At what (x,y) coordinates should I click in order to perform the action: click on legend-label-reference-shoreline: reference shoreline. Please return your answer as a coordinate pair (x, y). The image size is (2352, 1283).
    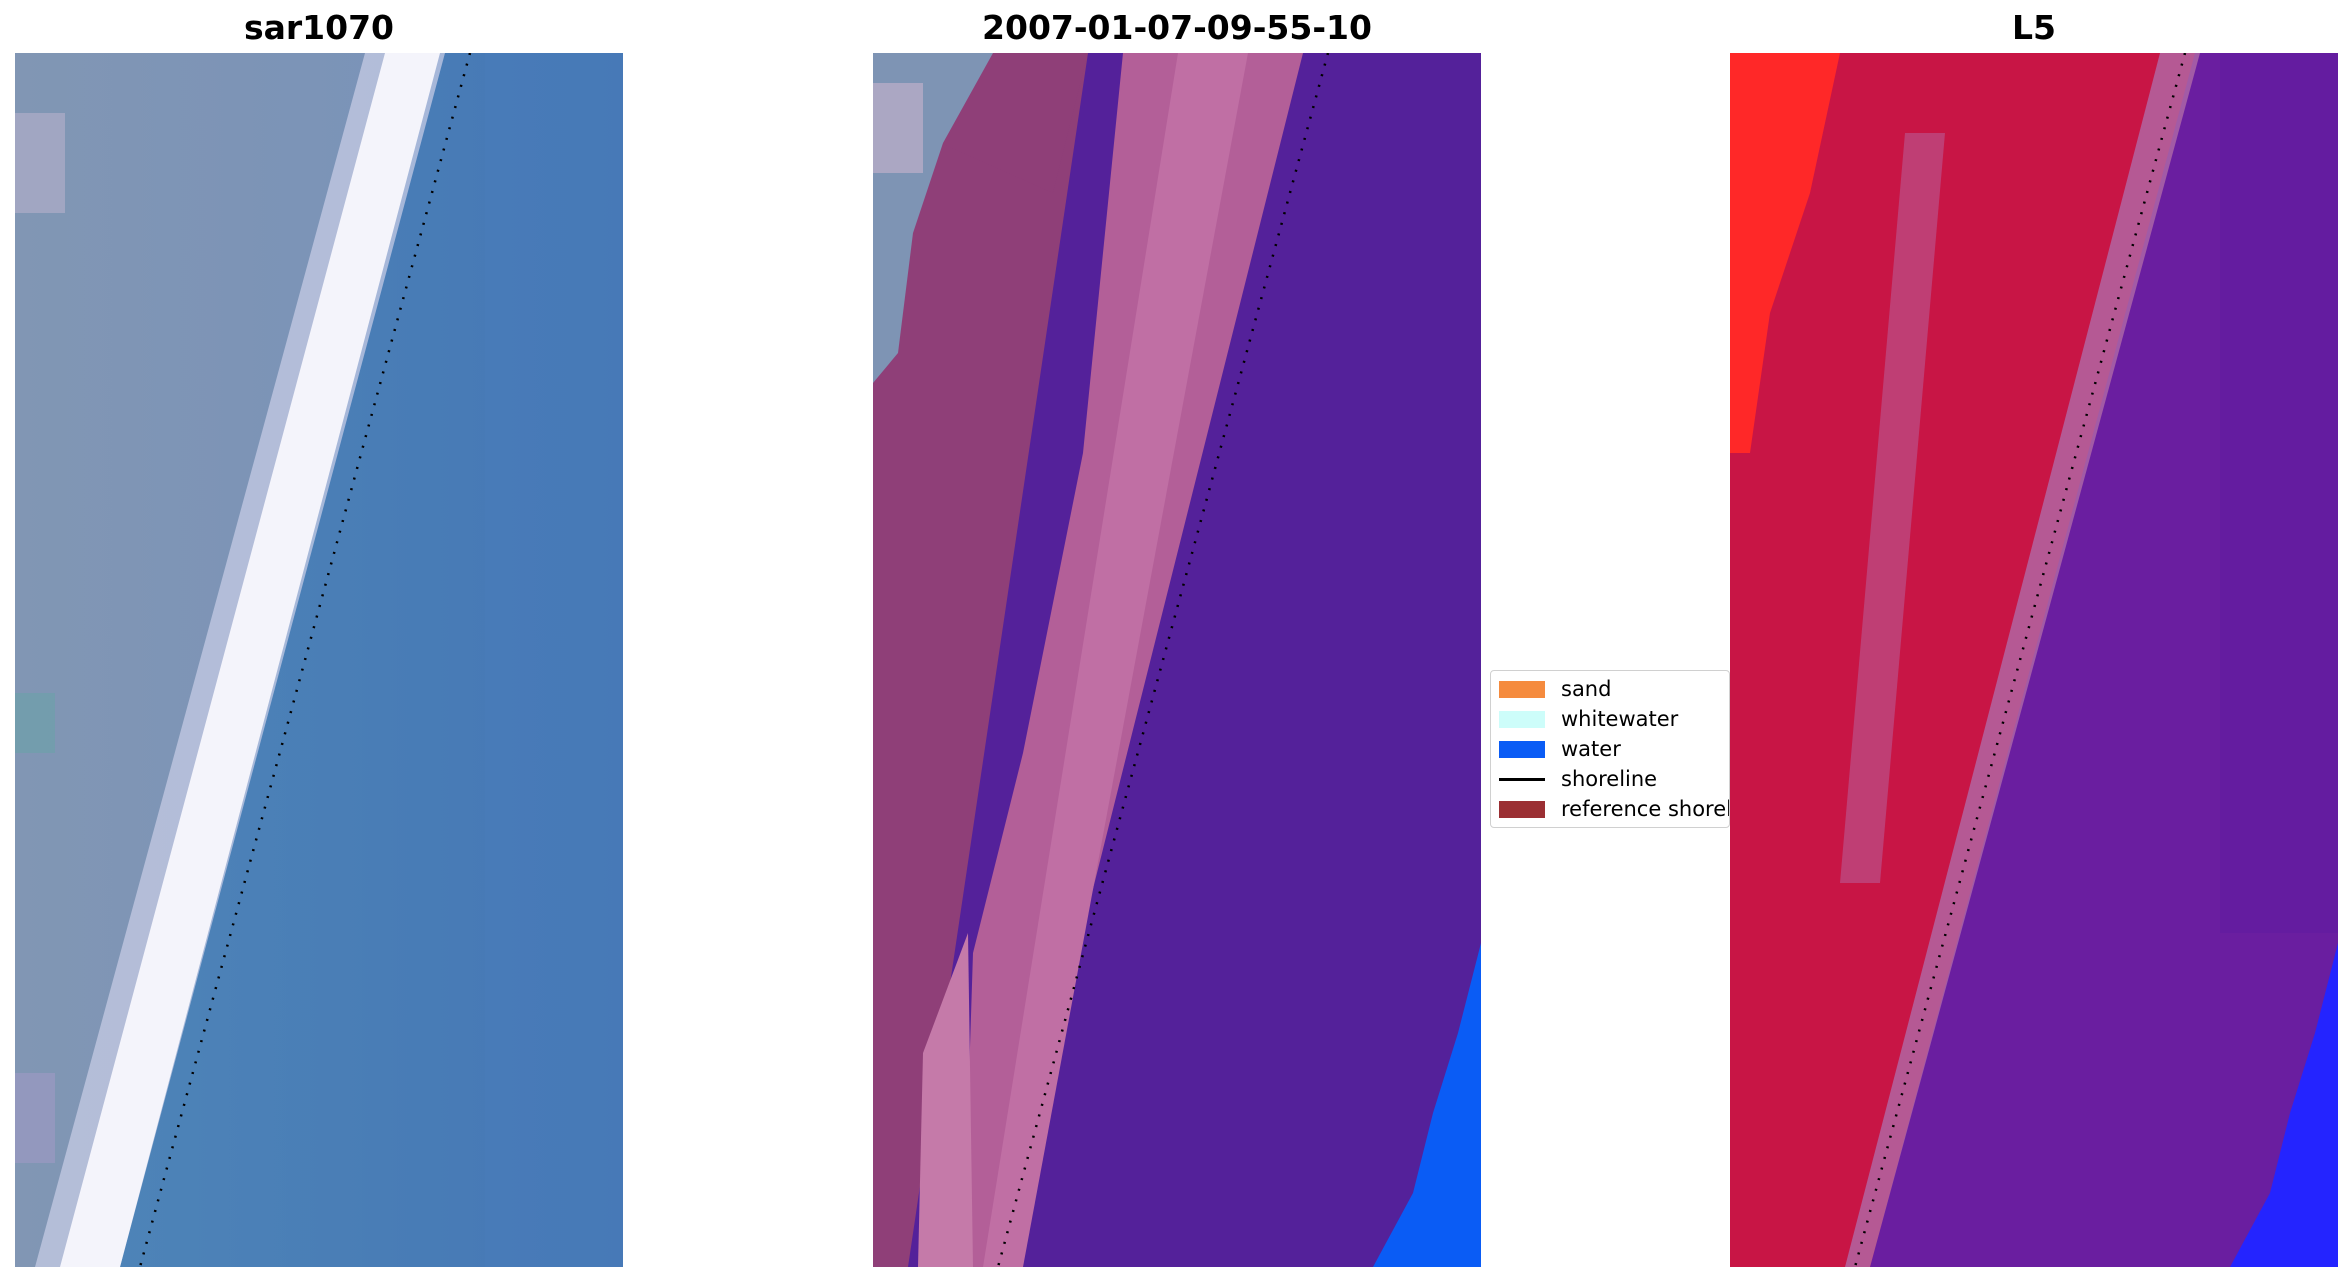
    Looking at the image, I should click on (1645, 809).